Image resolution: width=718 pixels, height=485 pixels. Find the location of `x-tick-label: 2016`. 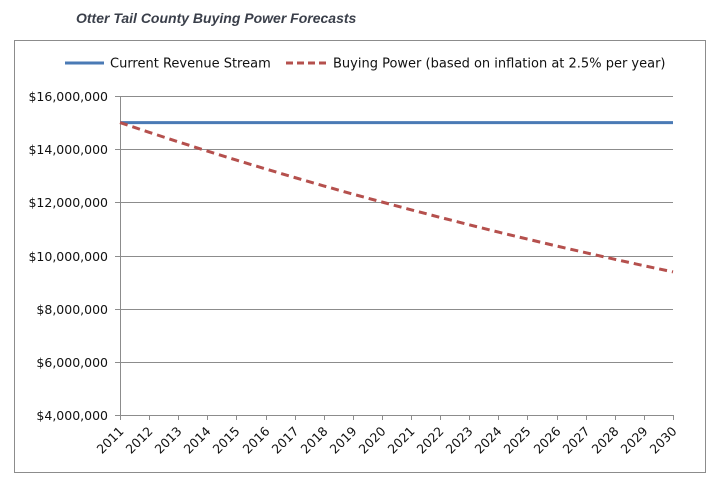

x-tick-label: 2016 is located at coordinates (256, 439).